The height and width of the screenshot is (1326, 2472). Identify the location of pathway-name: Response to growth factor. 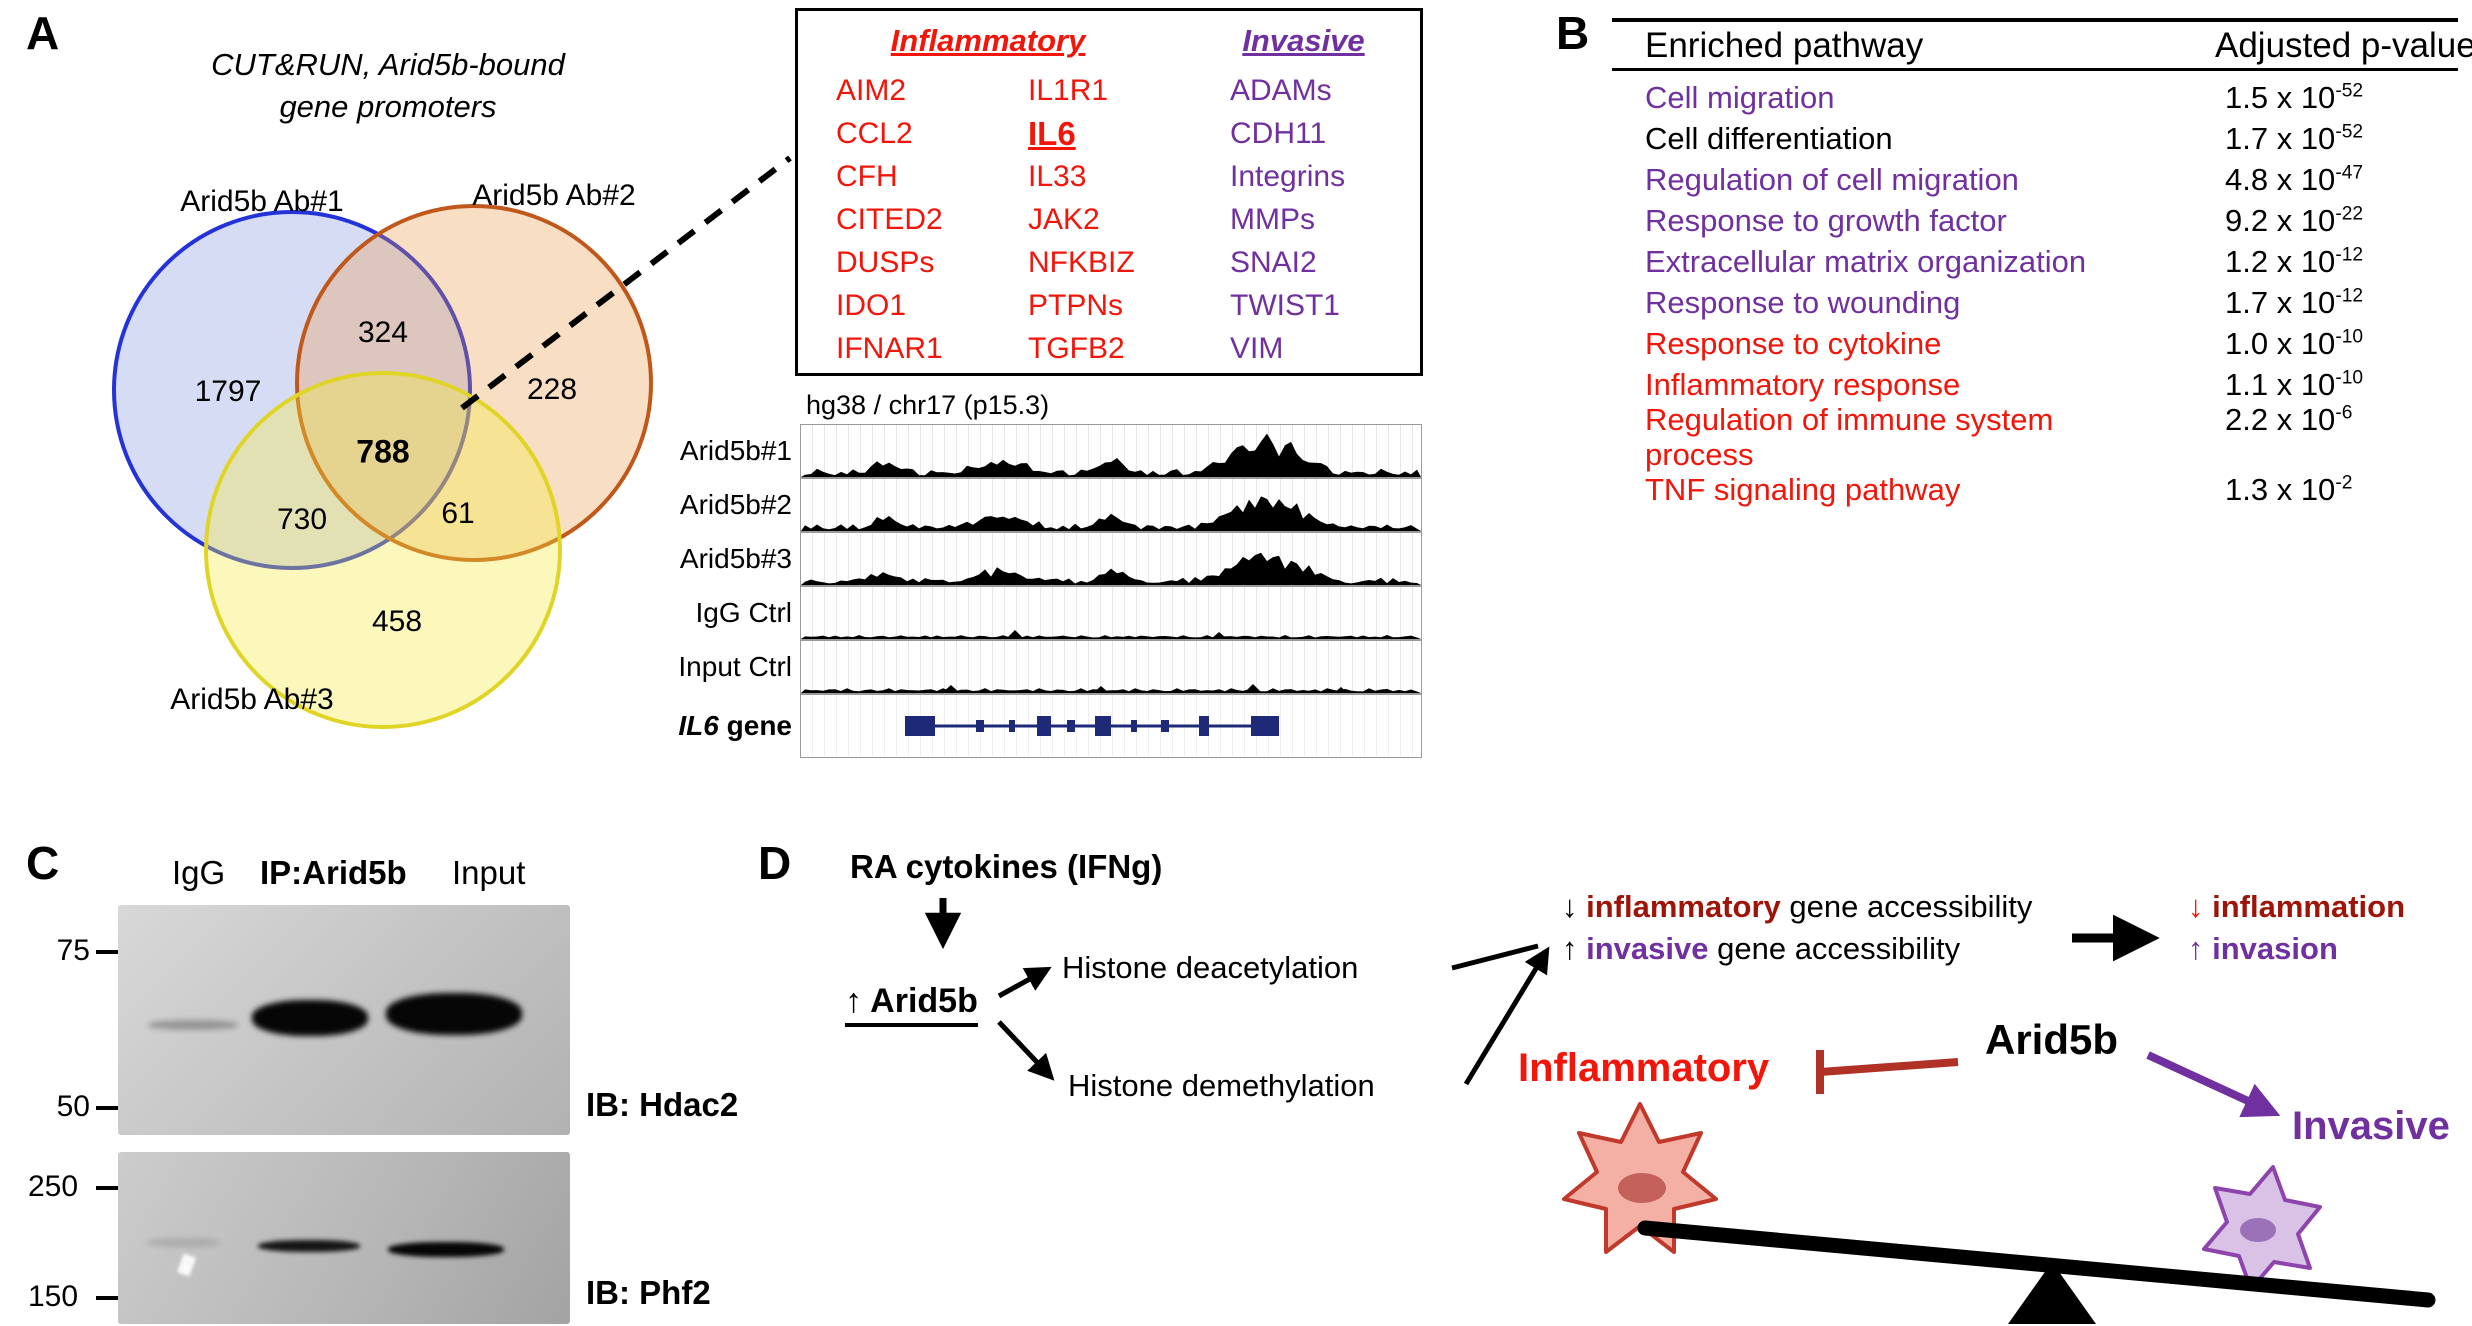
(1826, 220).